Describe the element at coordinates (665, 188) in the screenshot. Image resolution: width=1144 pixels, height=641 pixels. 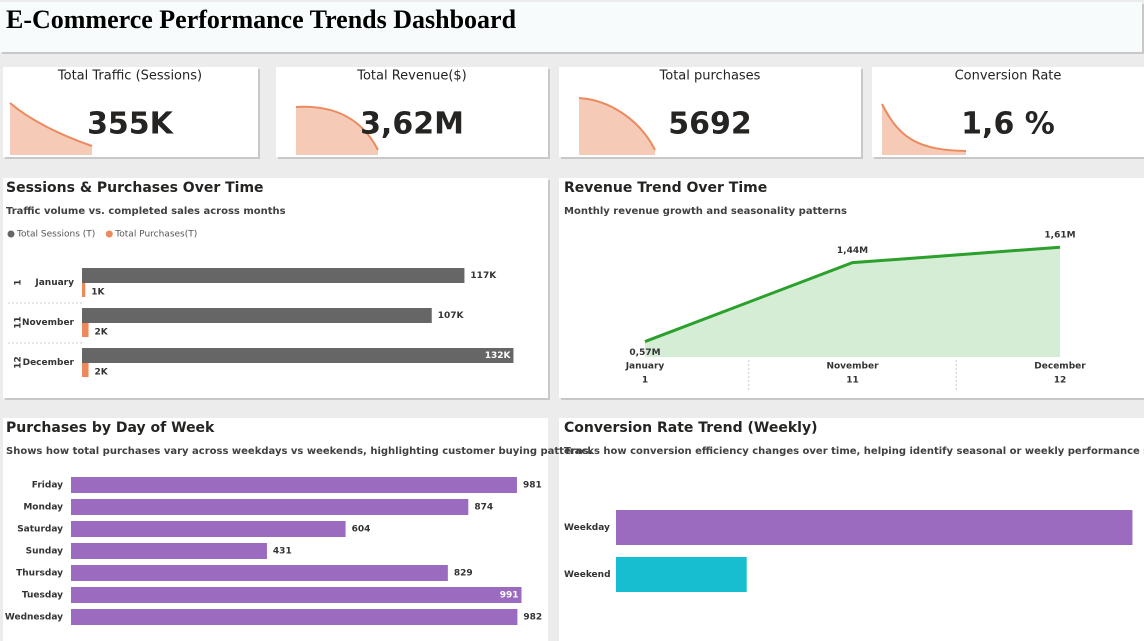
I see `chart-title: Revenue Trend Over Time` at that location.